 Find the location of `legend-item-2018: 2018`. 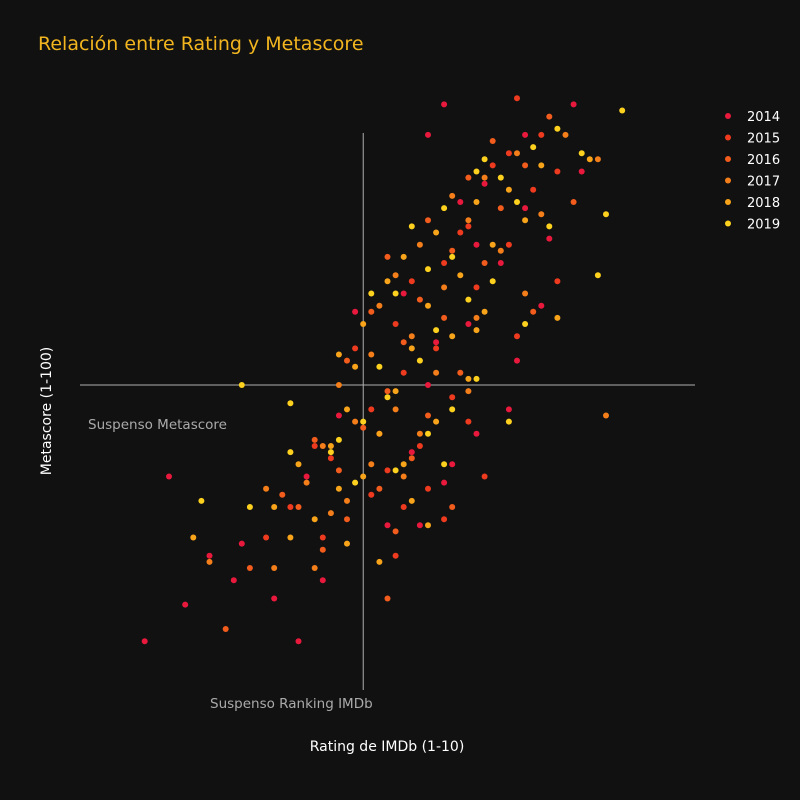

legend-item-2018: 2018 is located at coordinates (752, 203).